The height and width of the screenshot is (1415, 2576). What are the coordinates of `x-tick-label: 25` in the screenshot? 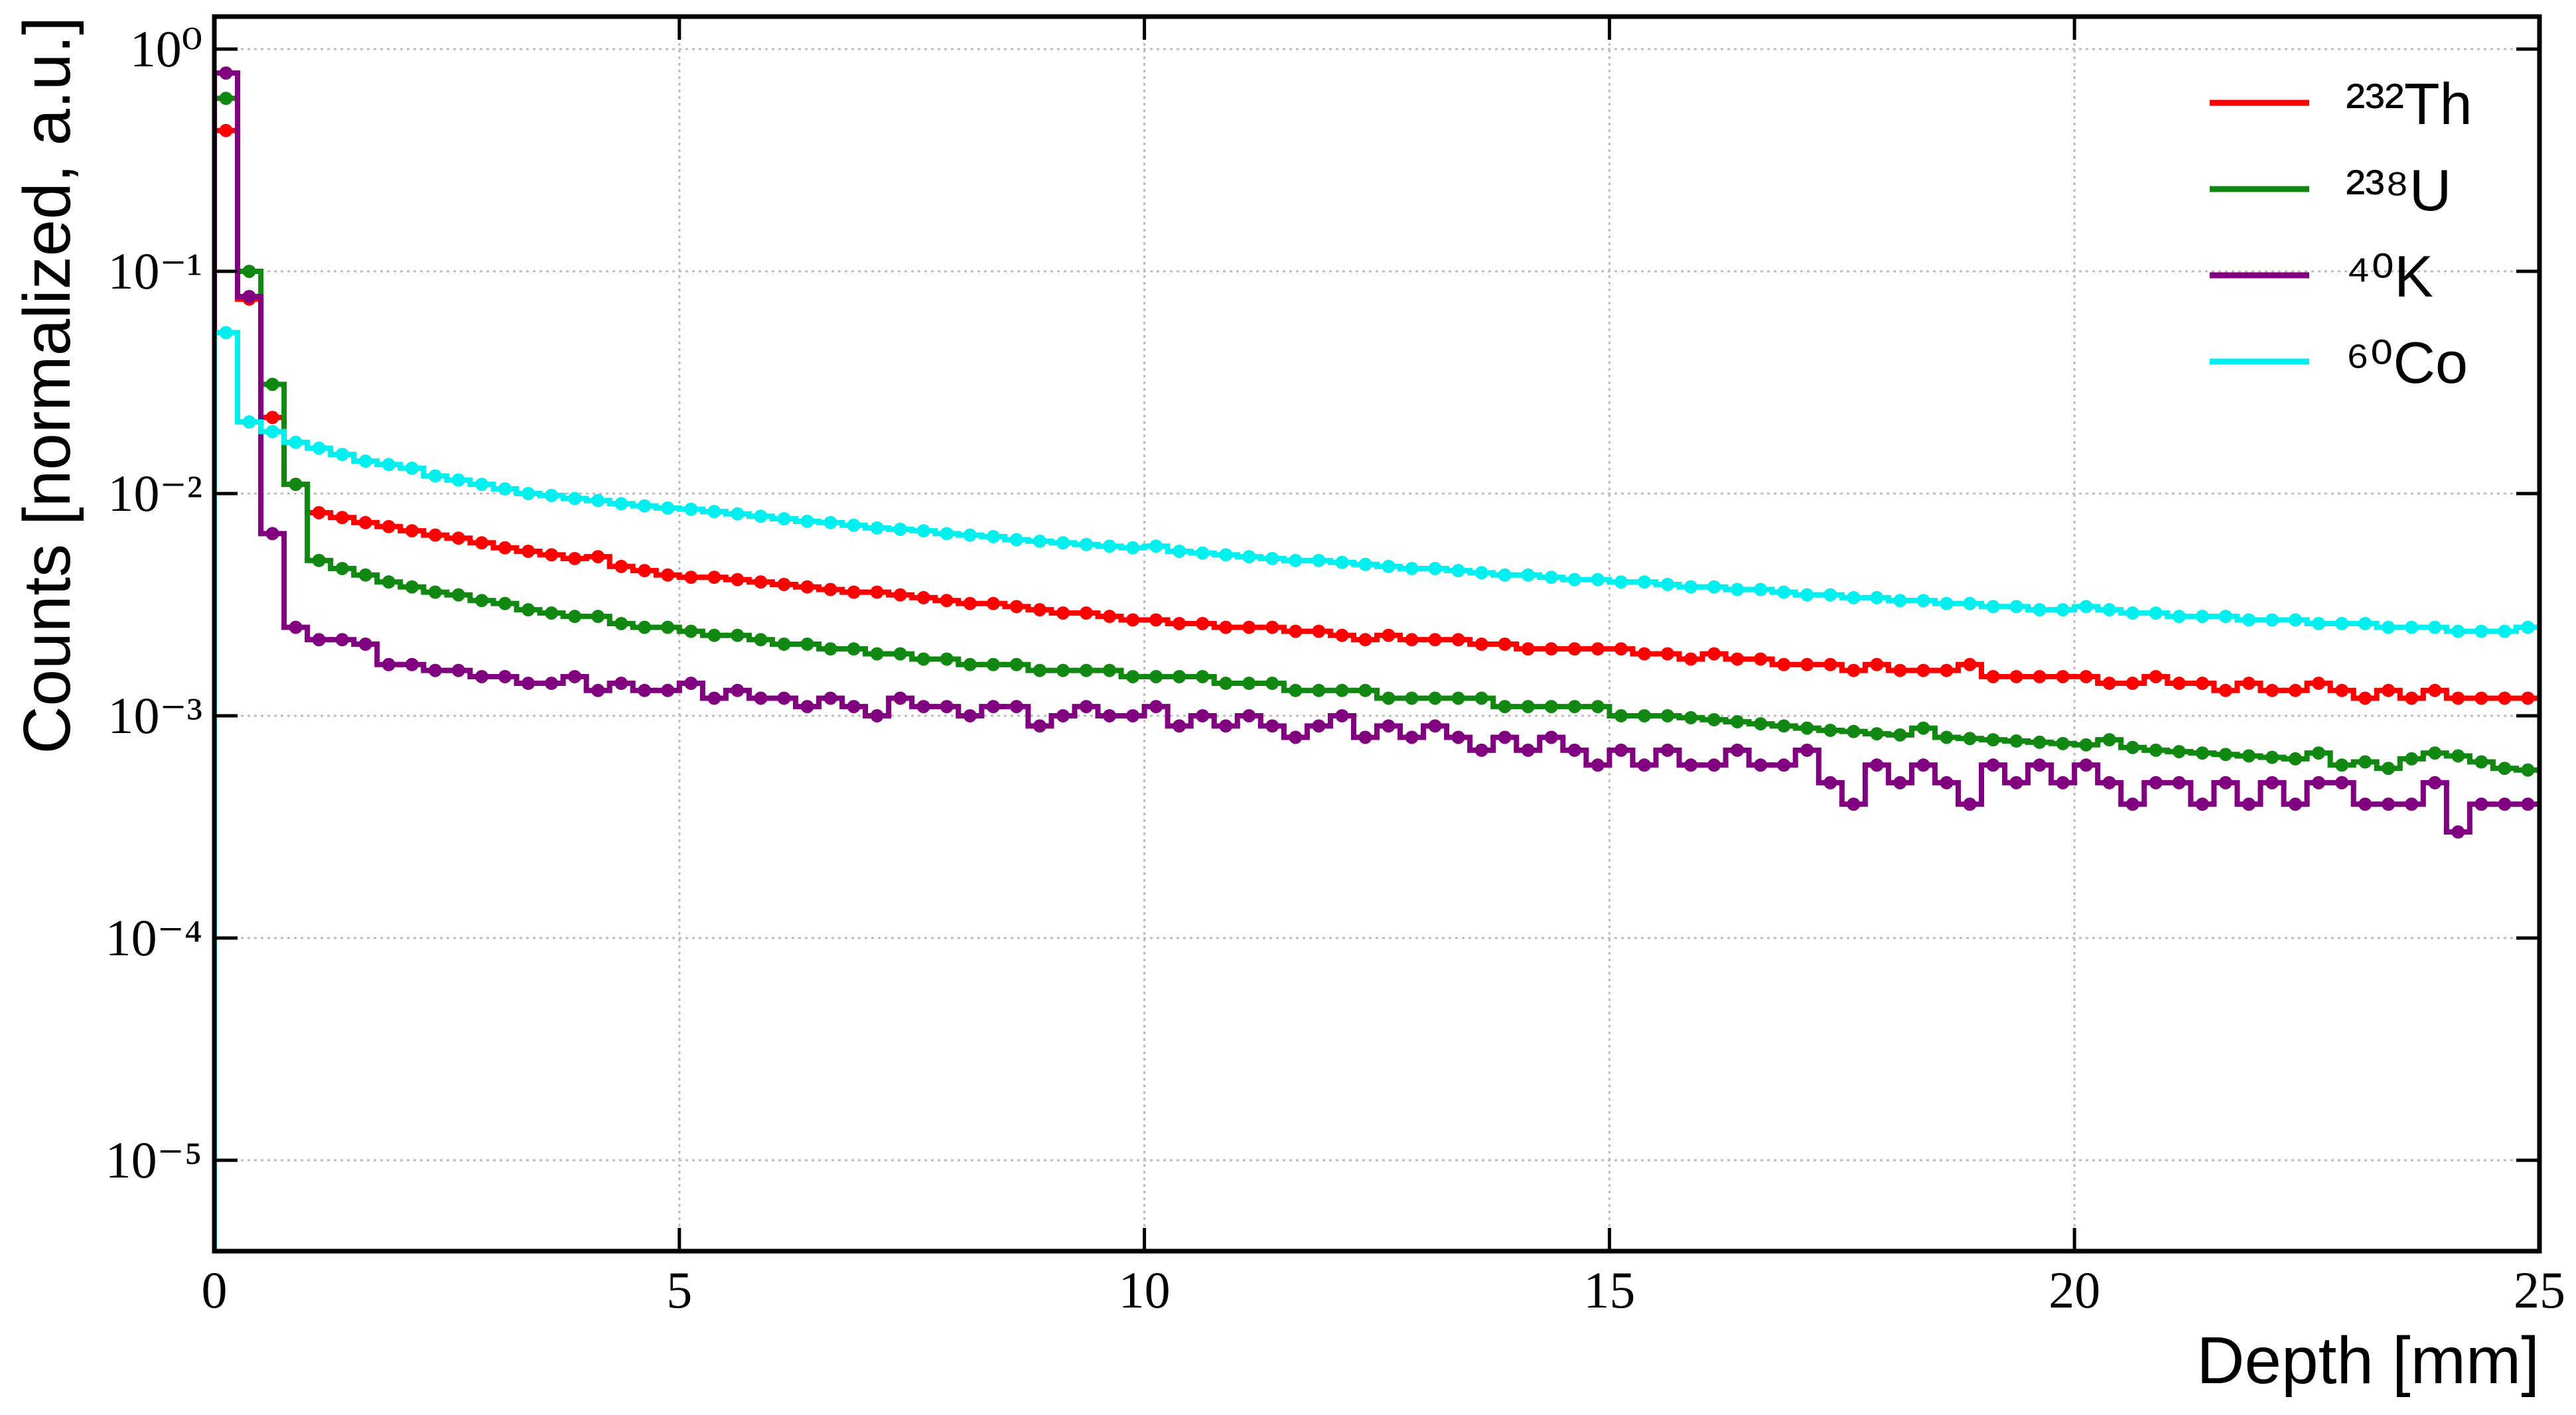 It's located at (2539, 1290).